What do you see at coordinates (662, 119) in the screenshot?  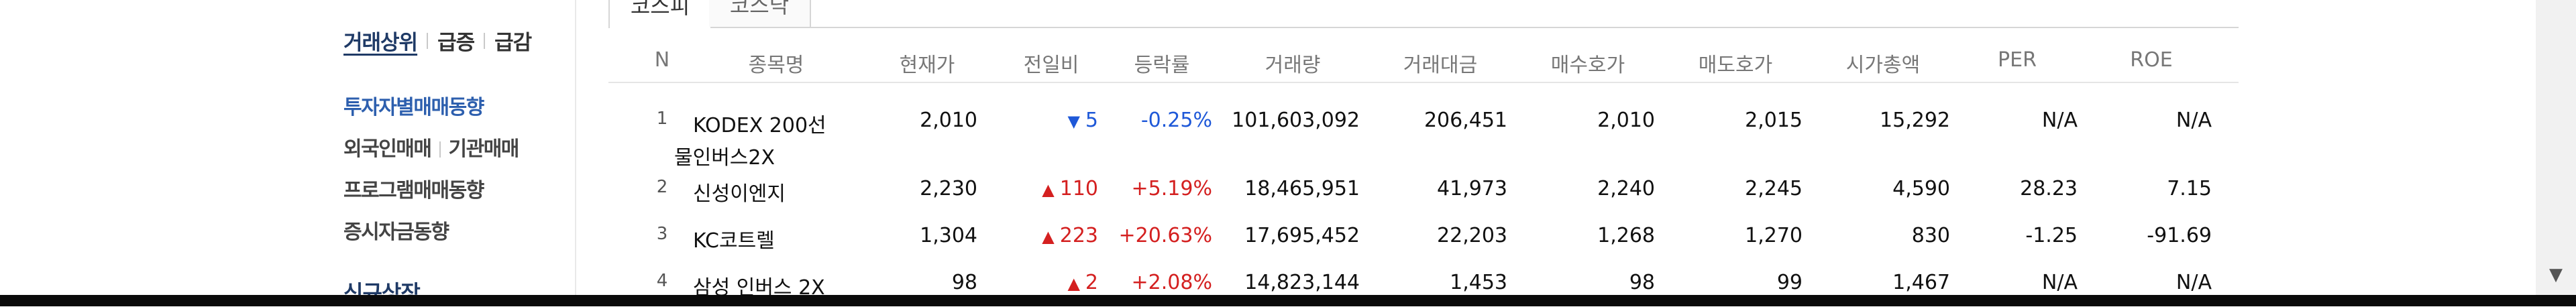 I see `row-rank: 1` at bounding box center [662, 119].